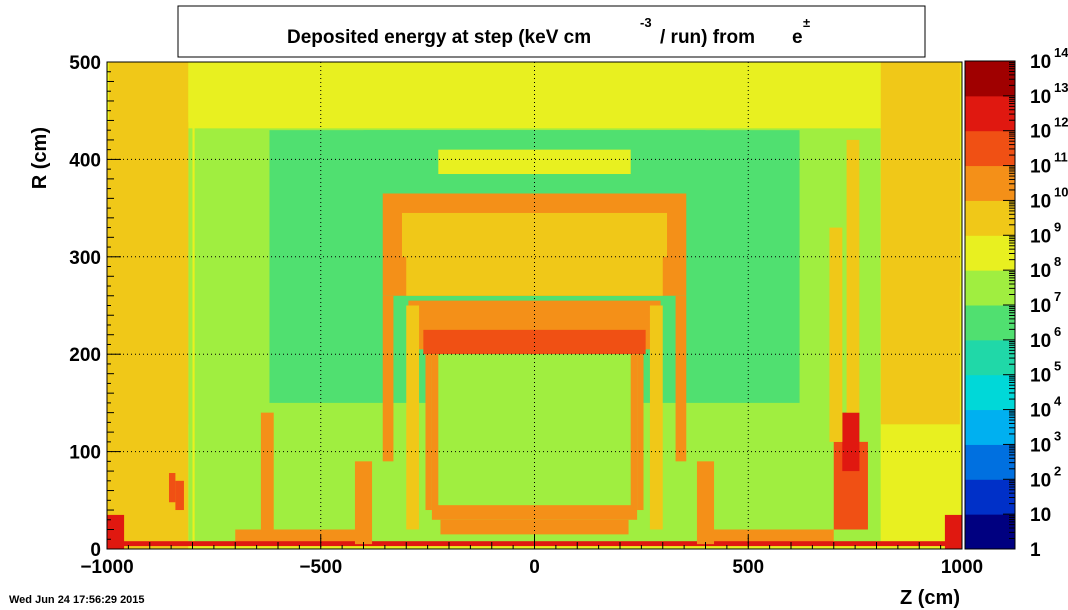  Describe the element at coordinates (85, 258) in the screenshot. I see `y-tick-label: 300` at that location.